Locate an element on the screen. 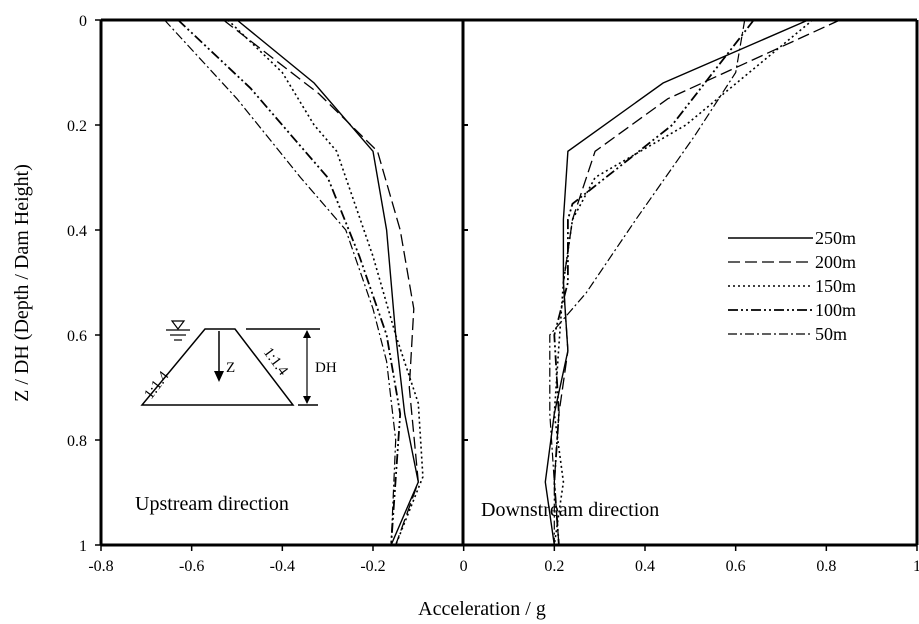 Image resolution: width=919 pixels, height=624 pixels. x-tick-label: 0.2 is located at coordinates (554, 566).